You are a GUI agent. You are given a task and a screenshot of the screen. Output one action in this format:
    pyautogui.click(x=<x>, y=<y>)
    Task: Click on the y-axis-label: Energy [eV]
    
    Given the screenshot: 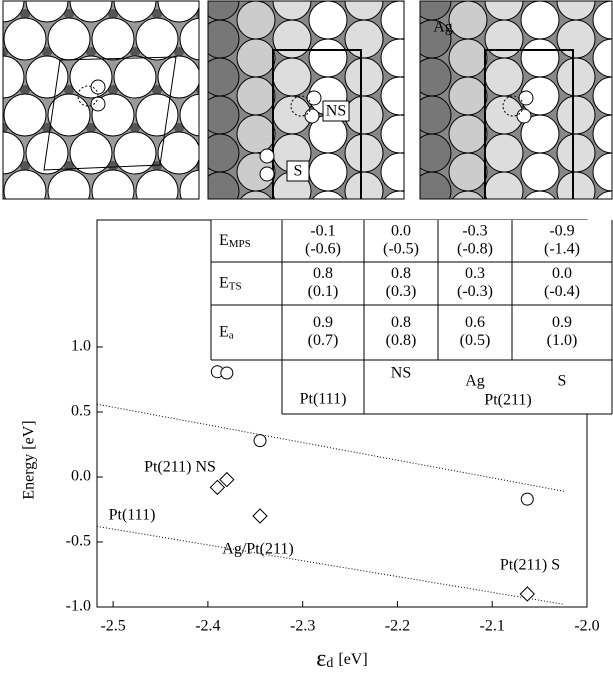 What is the action you would take?
    pyautogui.click(x=29, y=459)
    